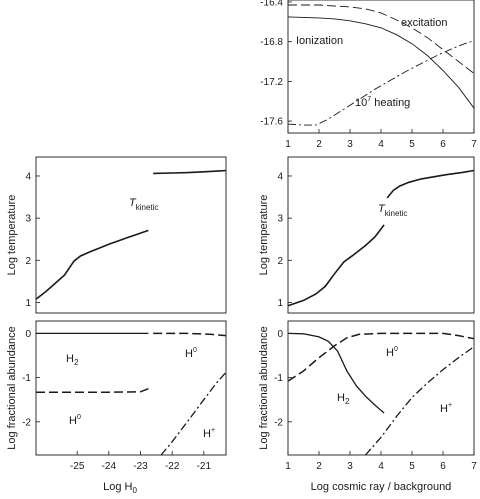 The height and width of the screenshot is (499, 480). I want to click on panel-temperature-cr: 1 2 3 4 Log temperature Tkinetic, so click(366, 235).